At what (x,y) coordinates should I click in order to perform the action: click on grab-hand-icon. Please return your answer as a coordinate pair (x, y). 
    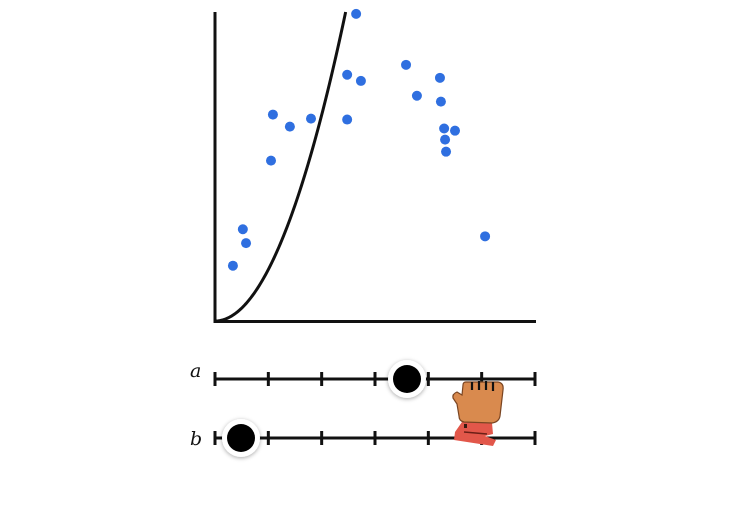
    Looking at the image, I should click on (478, 413).